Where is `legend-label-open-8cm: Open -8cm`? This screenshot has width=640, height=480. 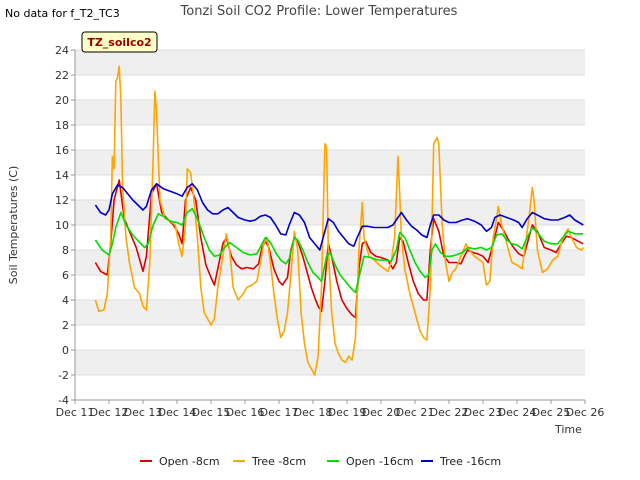 legend-label-open-8cm: Open -8cm is located at coordinates (189, 461).